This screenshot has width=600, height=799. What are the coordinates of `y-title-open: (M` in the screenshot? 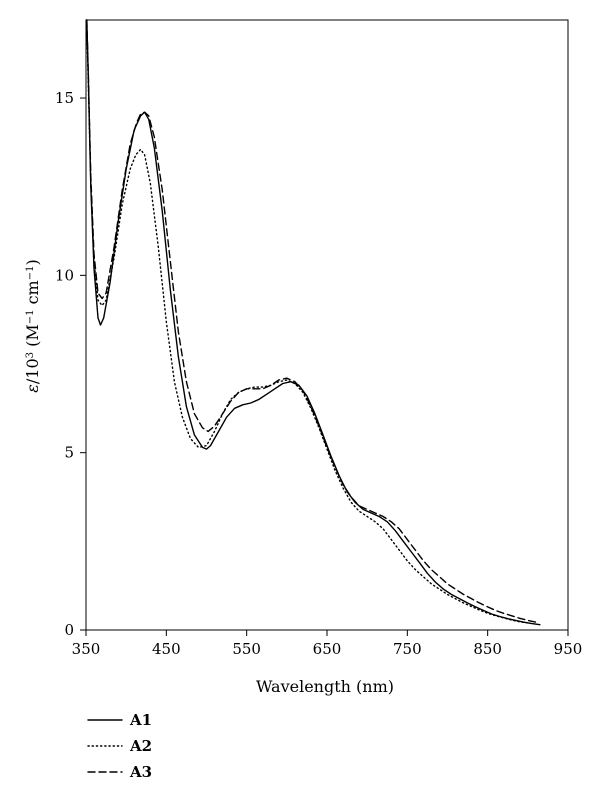 It's located at (32, 338).